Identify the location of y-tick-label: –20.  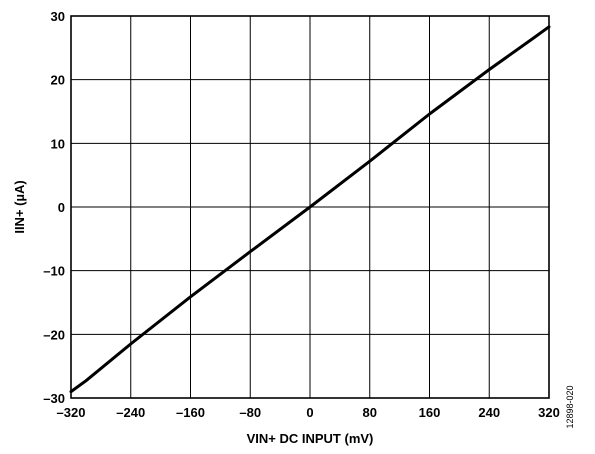
(54, 334).